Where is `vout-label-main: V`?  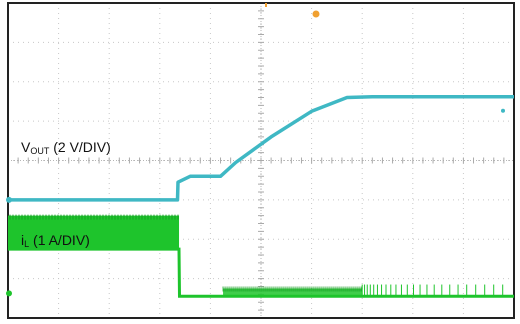 vout-label-main: V is located at coordinates (26, 147).